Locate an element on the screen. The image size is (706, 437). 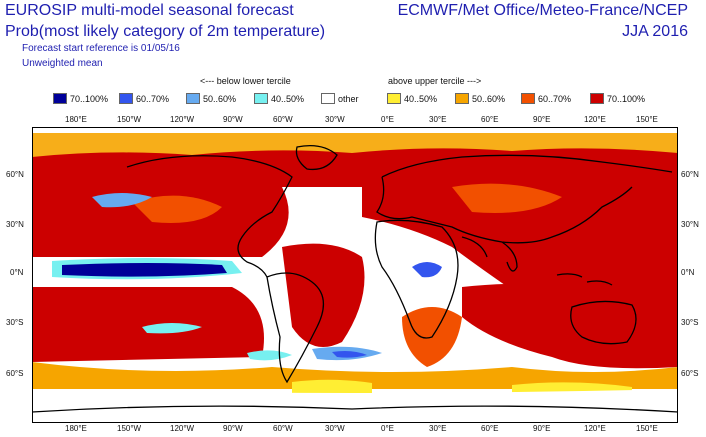
legend-label: other is located at coordinates (348, 98).